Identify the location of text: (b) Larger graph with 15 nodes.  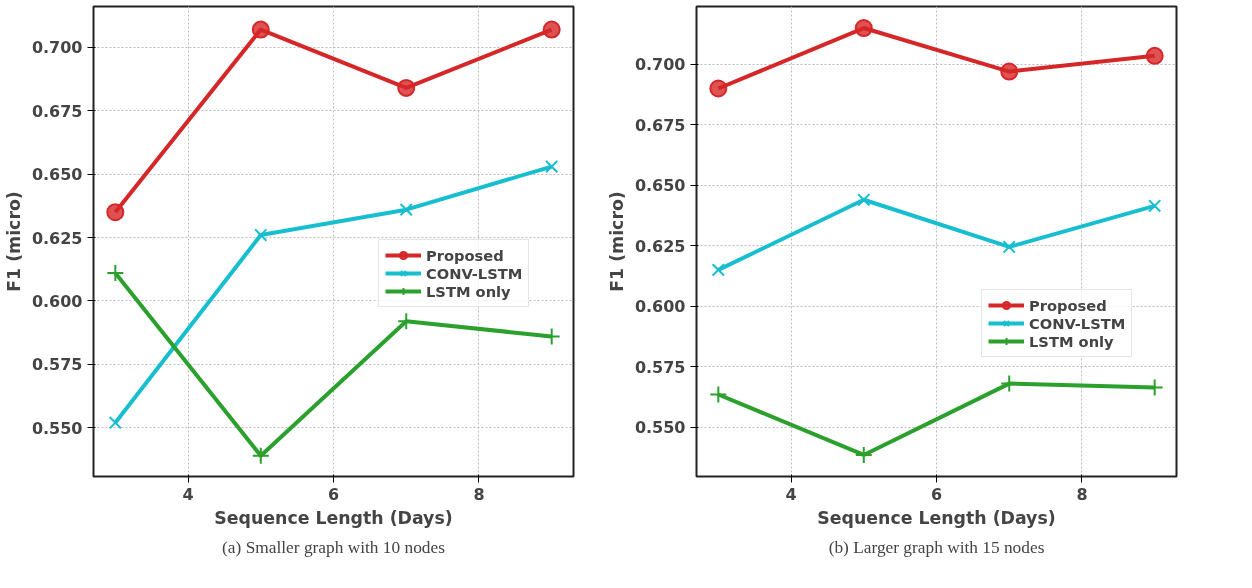
(936, 547).